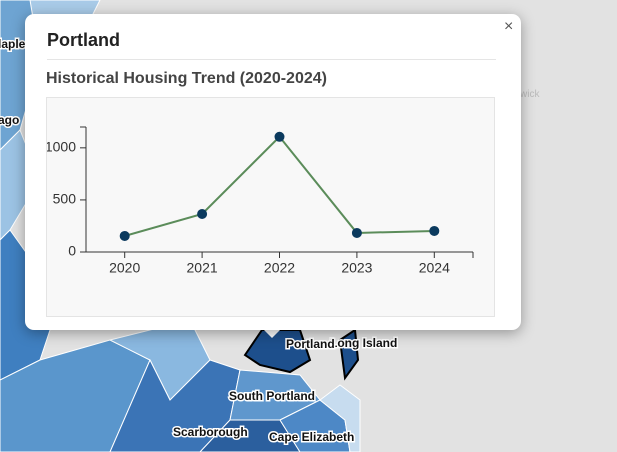 The width and height of the screenshot is (617, 452). Describe the element at coordinates (9, 120) in the screenshot. I see `place-label: ago` at that location.